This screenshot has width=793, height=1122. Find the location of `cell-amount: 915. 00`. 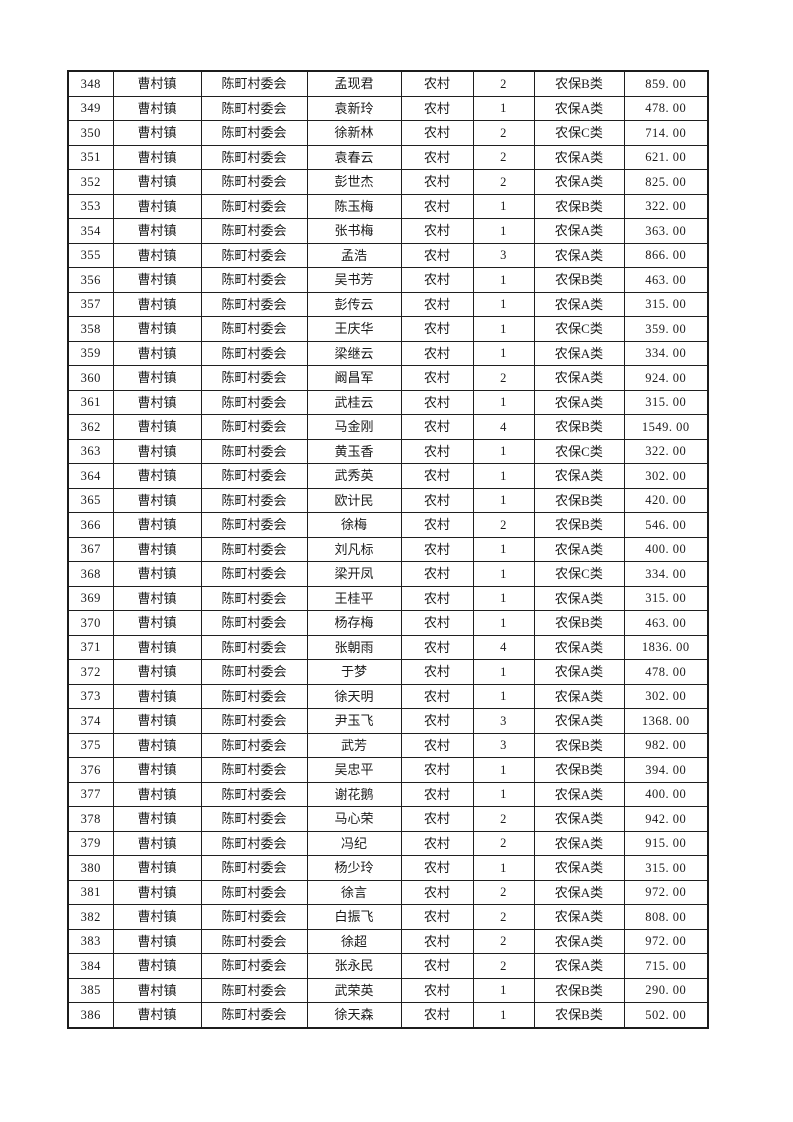

cell-amount: 915. 00 is located at coordinates (666, 843).